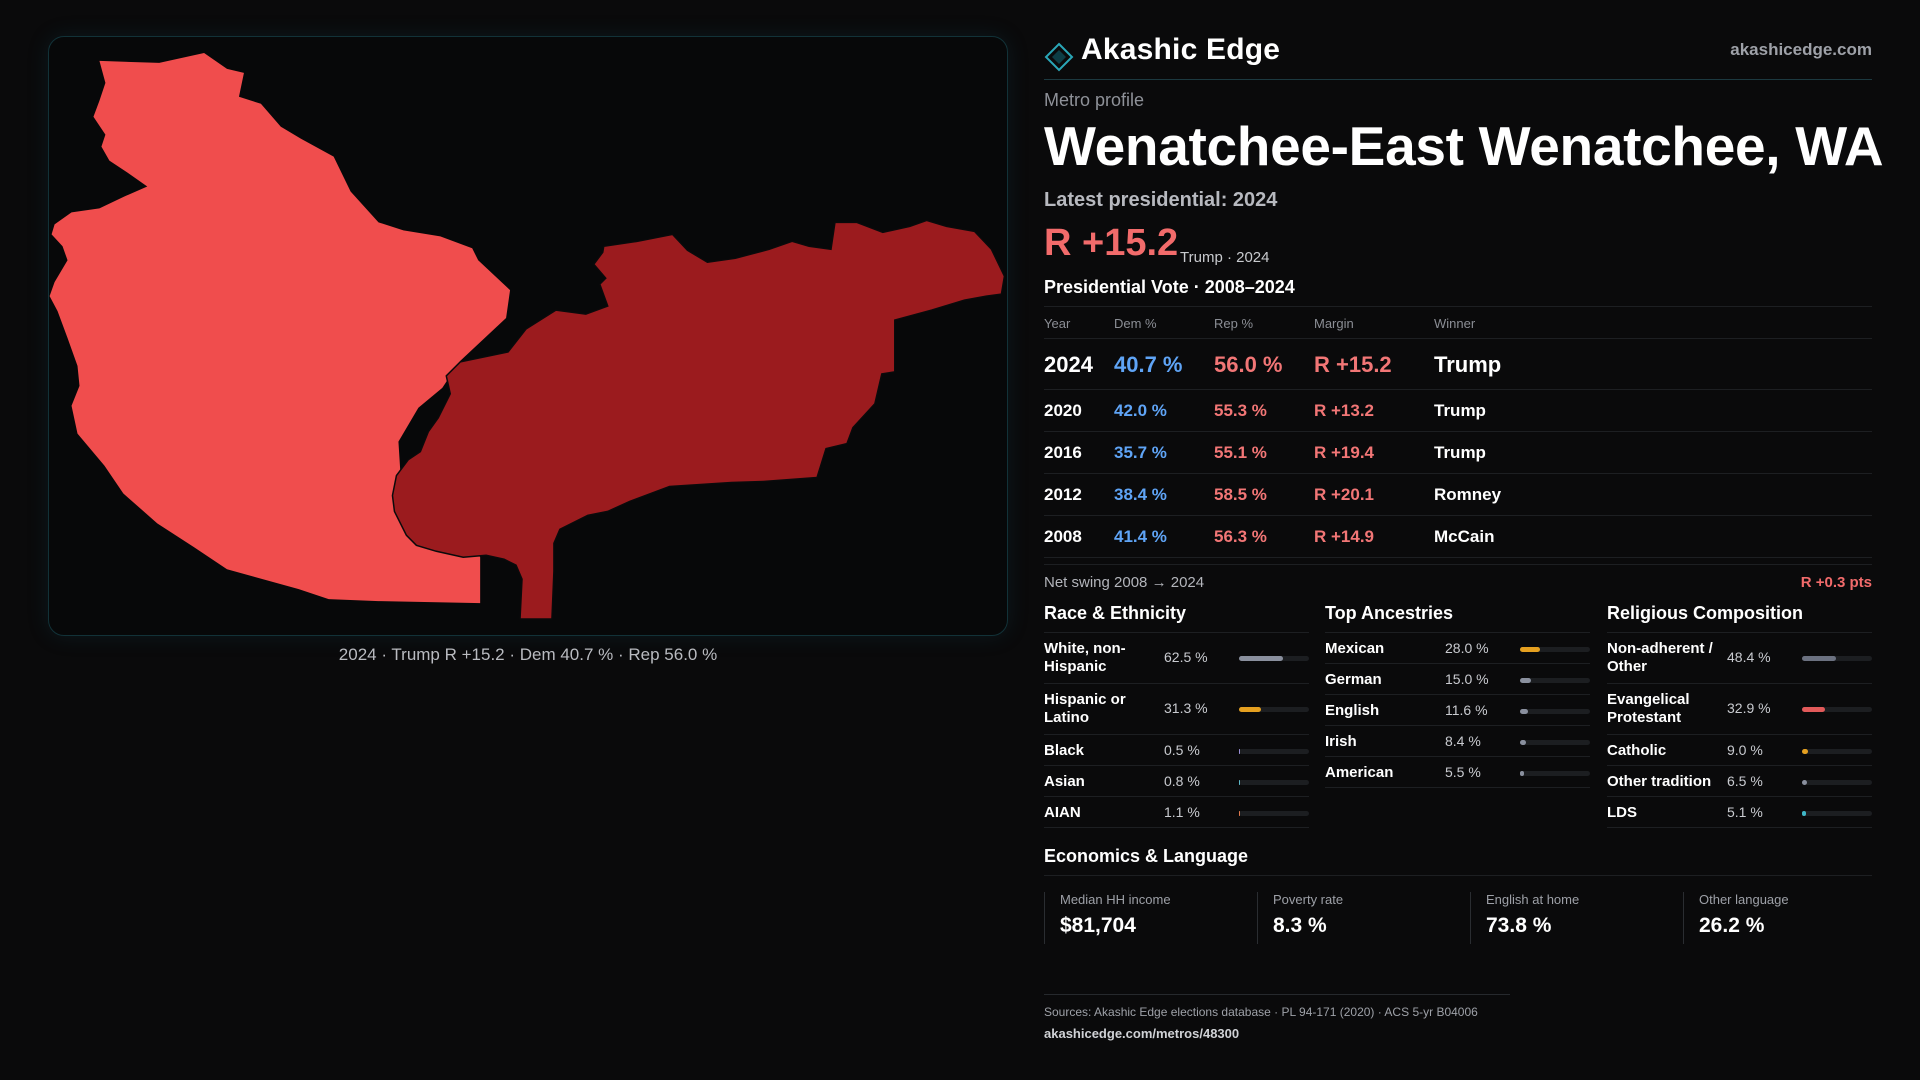 The width and height of the screenshot is (1920, 1080). I want to click on list-item: LDS 5.1 %, so click(1739, 812).